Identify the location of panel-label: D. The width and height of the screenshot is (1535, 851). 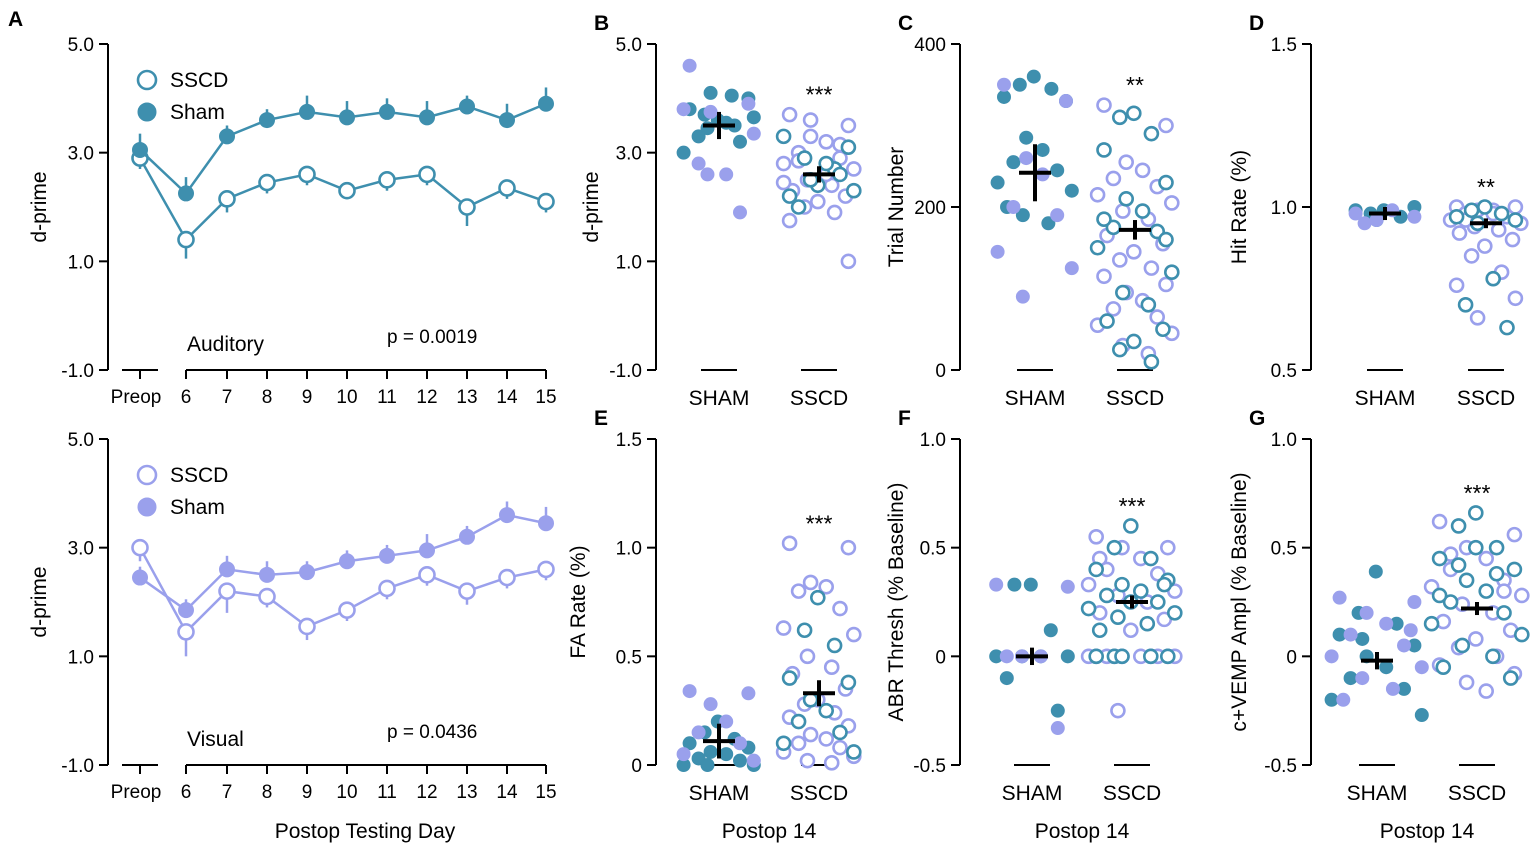
(1256, 23).